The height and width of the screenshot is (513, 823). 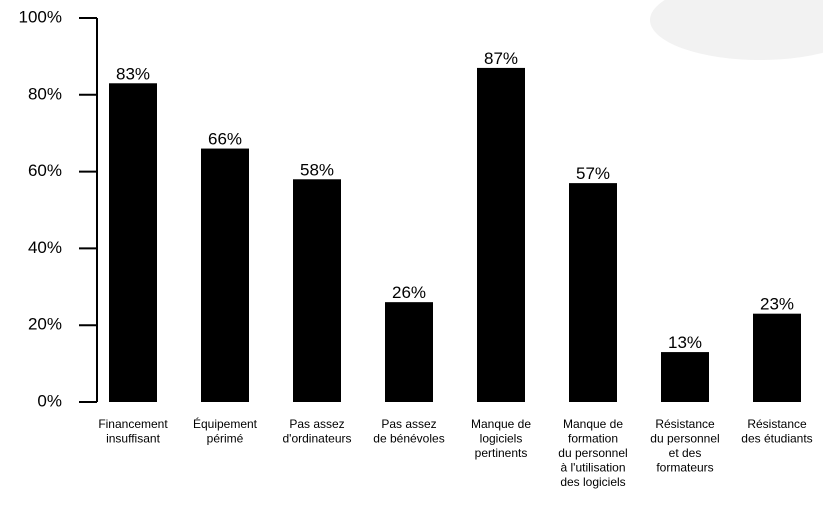 I want to click on x-tick-label: Pas assez de bénévoles, so click(x=408, y=431).